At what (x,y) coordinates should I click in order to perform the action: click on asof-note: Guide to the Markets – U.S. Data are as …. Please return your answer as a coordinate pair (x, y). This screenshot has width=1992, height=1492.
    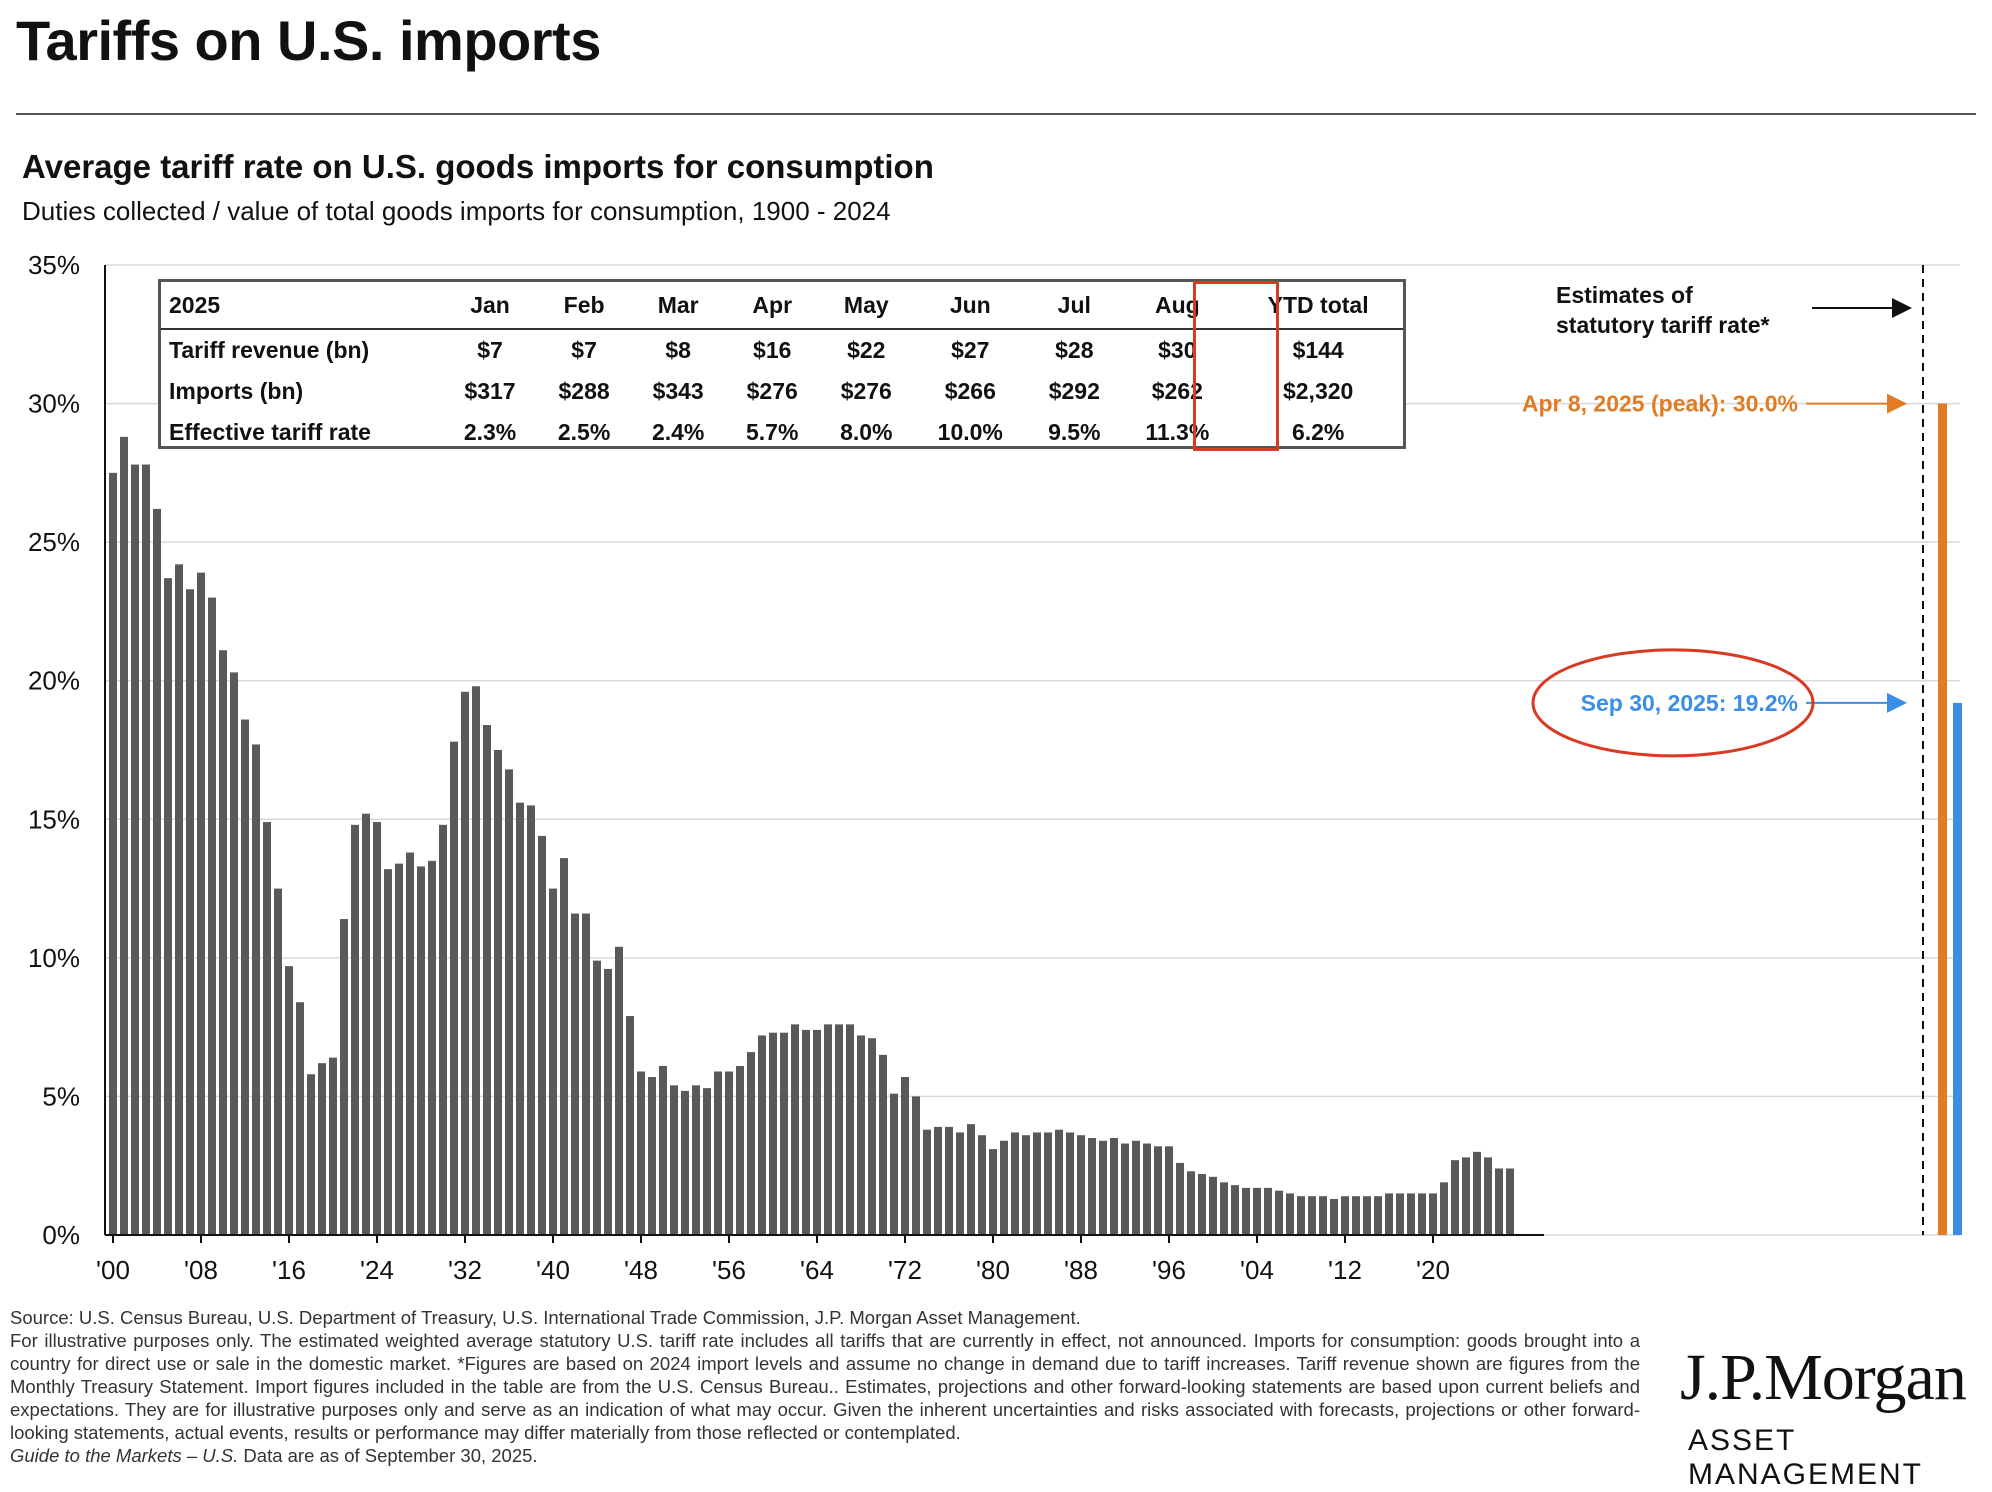
    Looking at the image, I should click on (825, 1455).